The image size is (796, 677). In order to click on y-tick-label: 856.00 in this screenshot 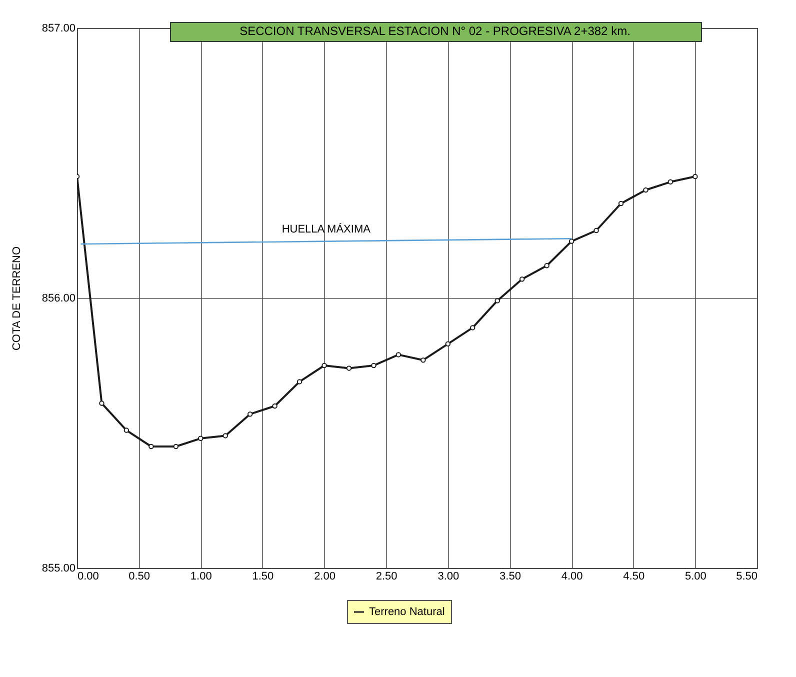, I will do `click(59, 298)`.